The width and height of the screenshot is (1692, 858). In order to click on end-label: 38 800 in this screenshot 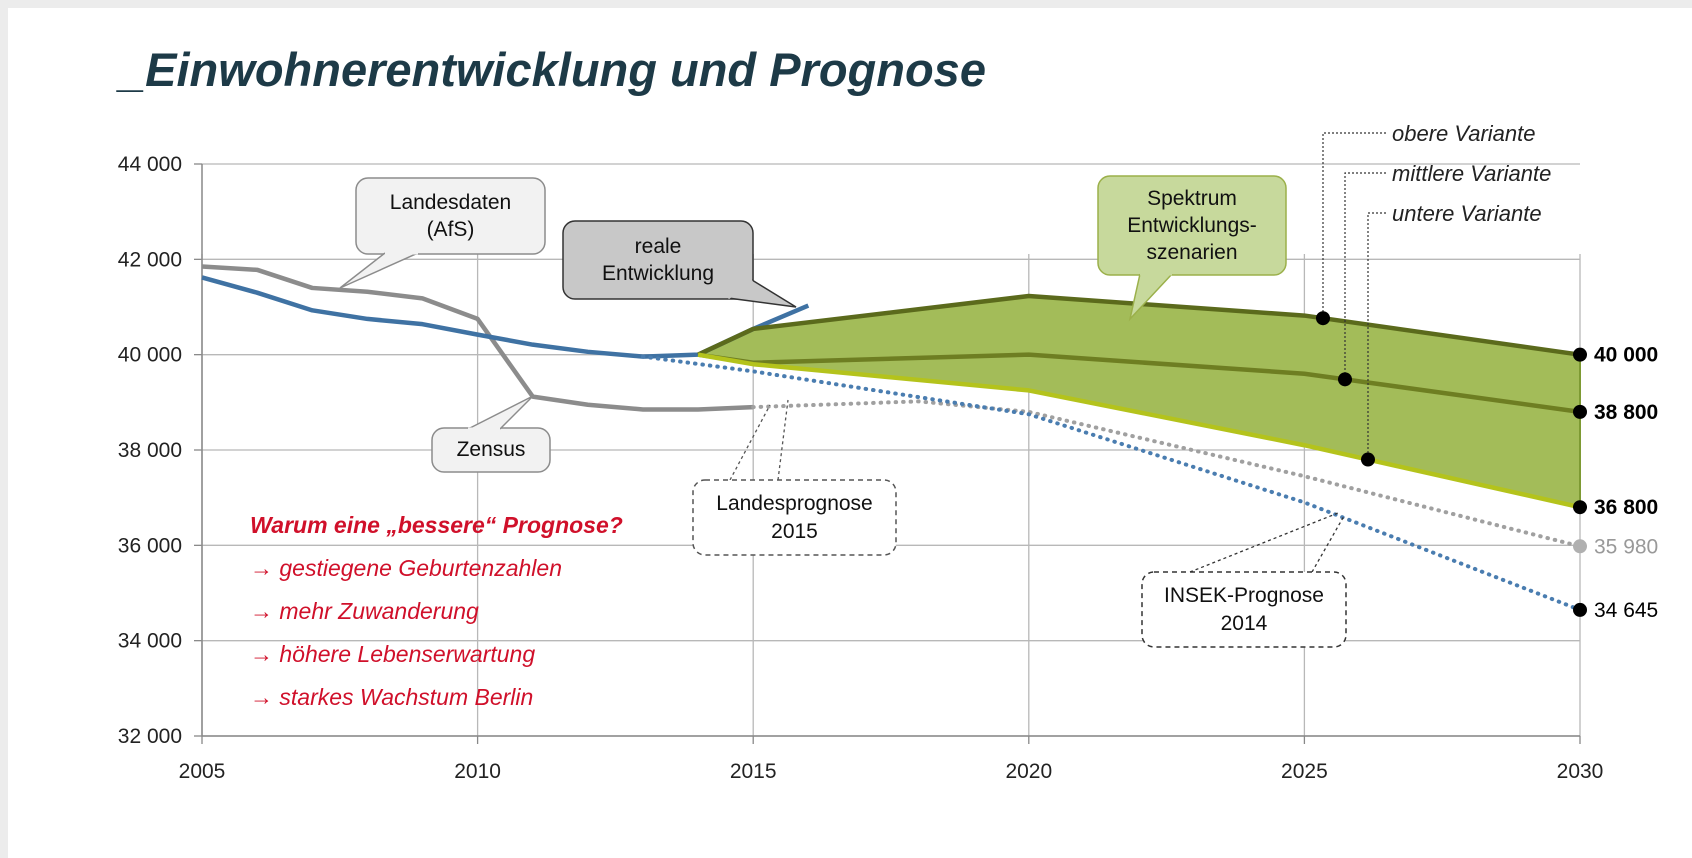, I will do `click(1626, 412)`.